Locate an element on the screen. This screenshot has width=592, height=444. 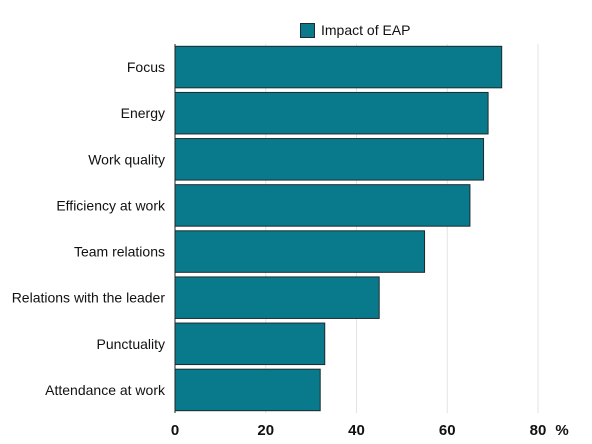
legend-label: Impact of EAP is located at coordinates (366, 30).